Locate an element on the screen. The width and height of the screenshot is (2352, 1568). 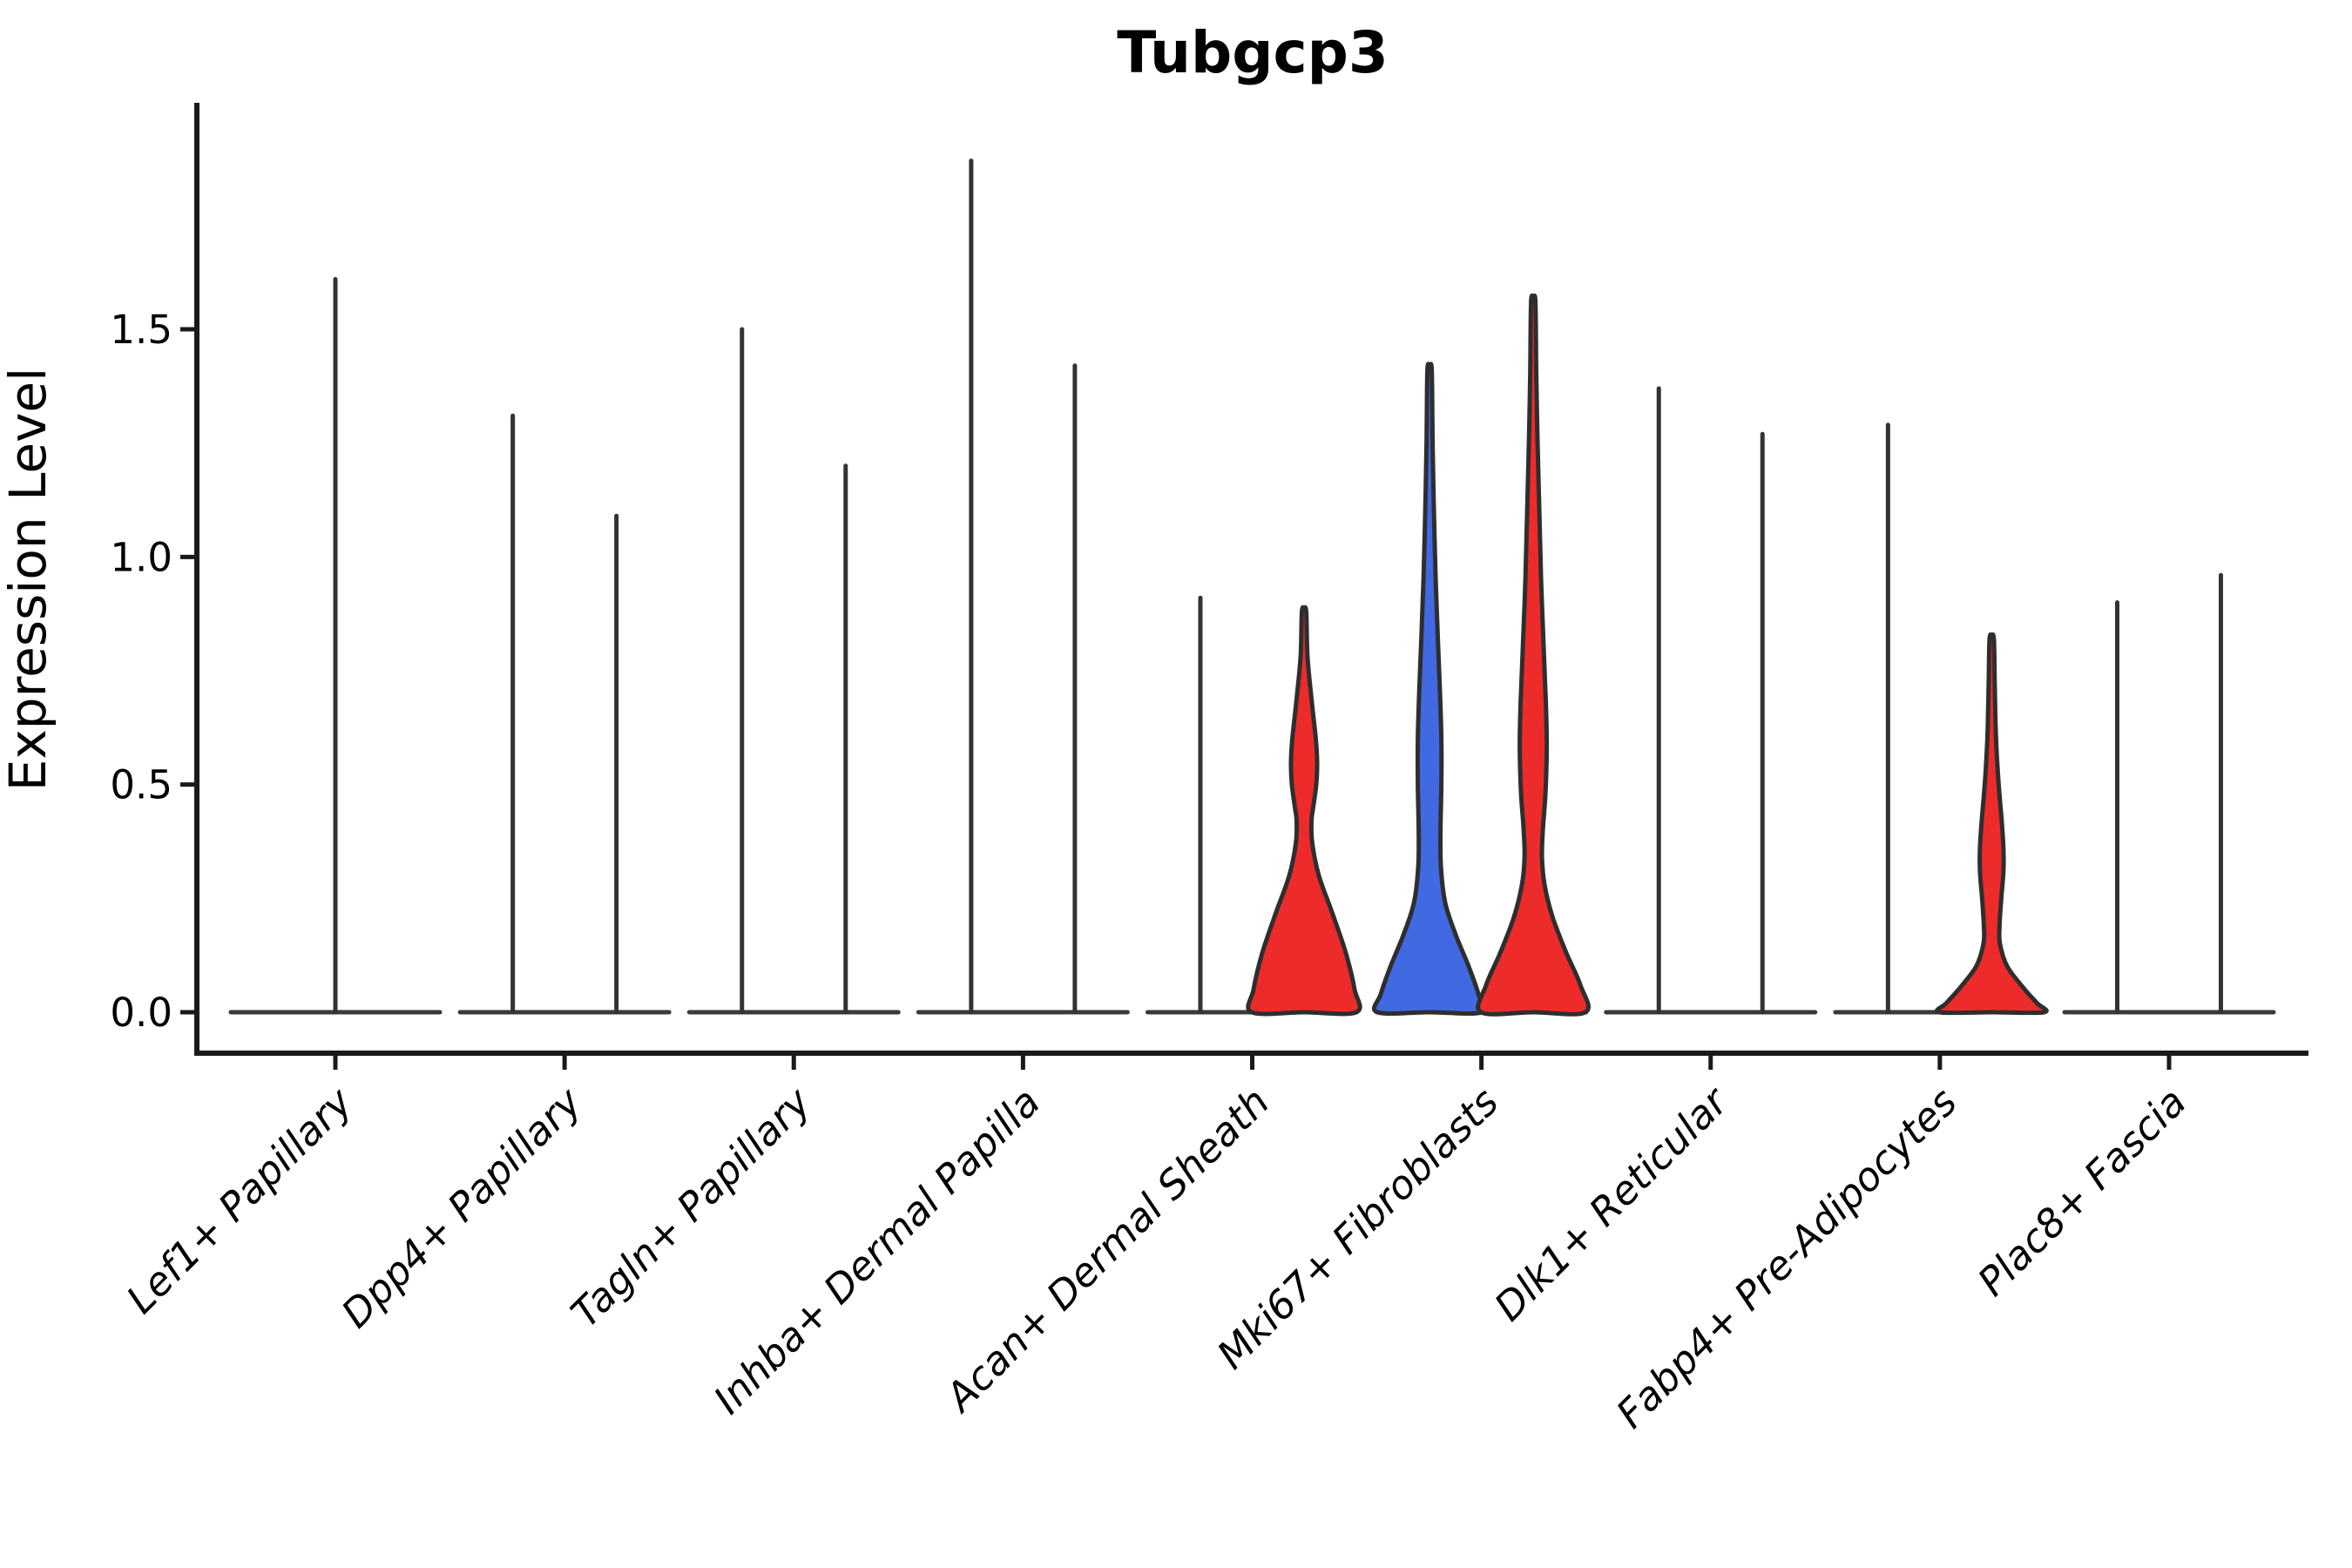
y-axis-label: Expression Level is located at coordinates (28, 579).